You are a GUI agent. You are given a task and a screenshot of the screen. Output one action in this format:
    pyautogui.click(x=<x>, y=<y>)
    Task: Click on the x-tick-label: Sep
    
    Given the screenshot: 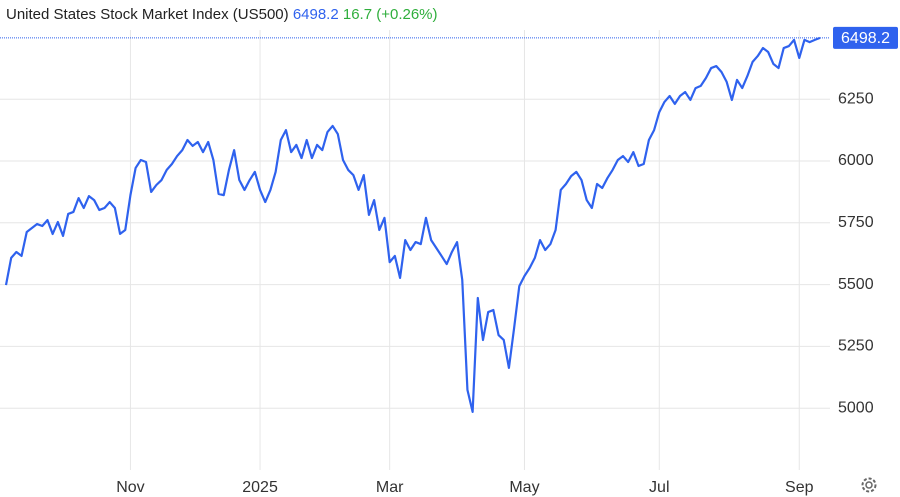 What is the action you would take?
    pyautogui.click(x=799, y=487)
    